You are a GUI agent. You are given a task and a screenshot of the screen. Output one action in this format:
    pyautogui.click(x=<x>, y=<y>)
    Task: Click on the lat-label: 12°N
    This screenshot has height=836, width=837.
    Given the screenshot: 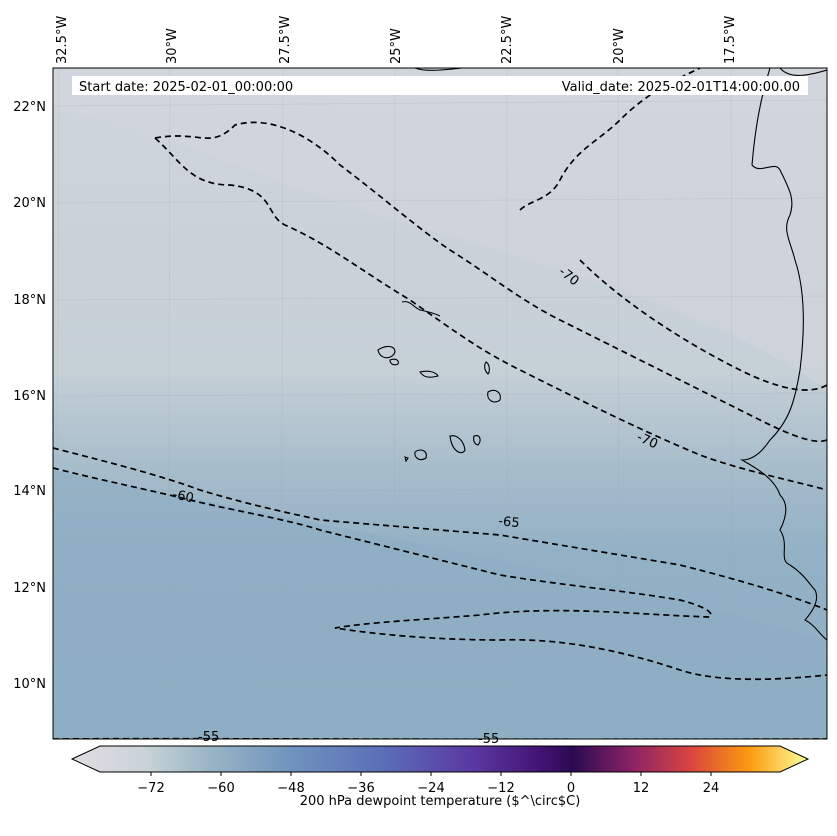 What is the action you would take?
    pyautogui.click(x=29, y=588)
    